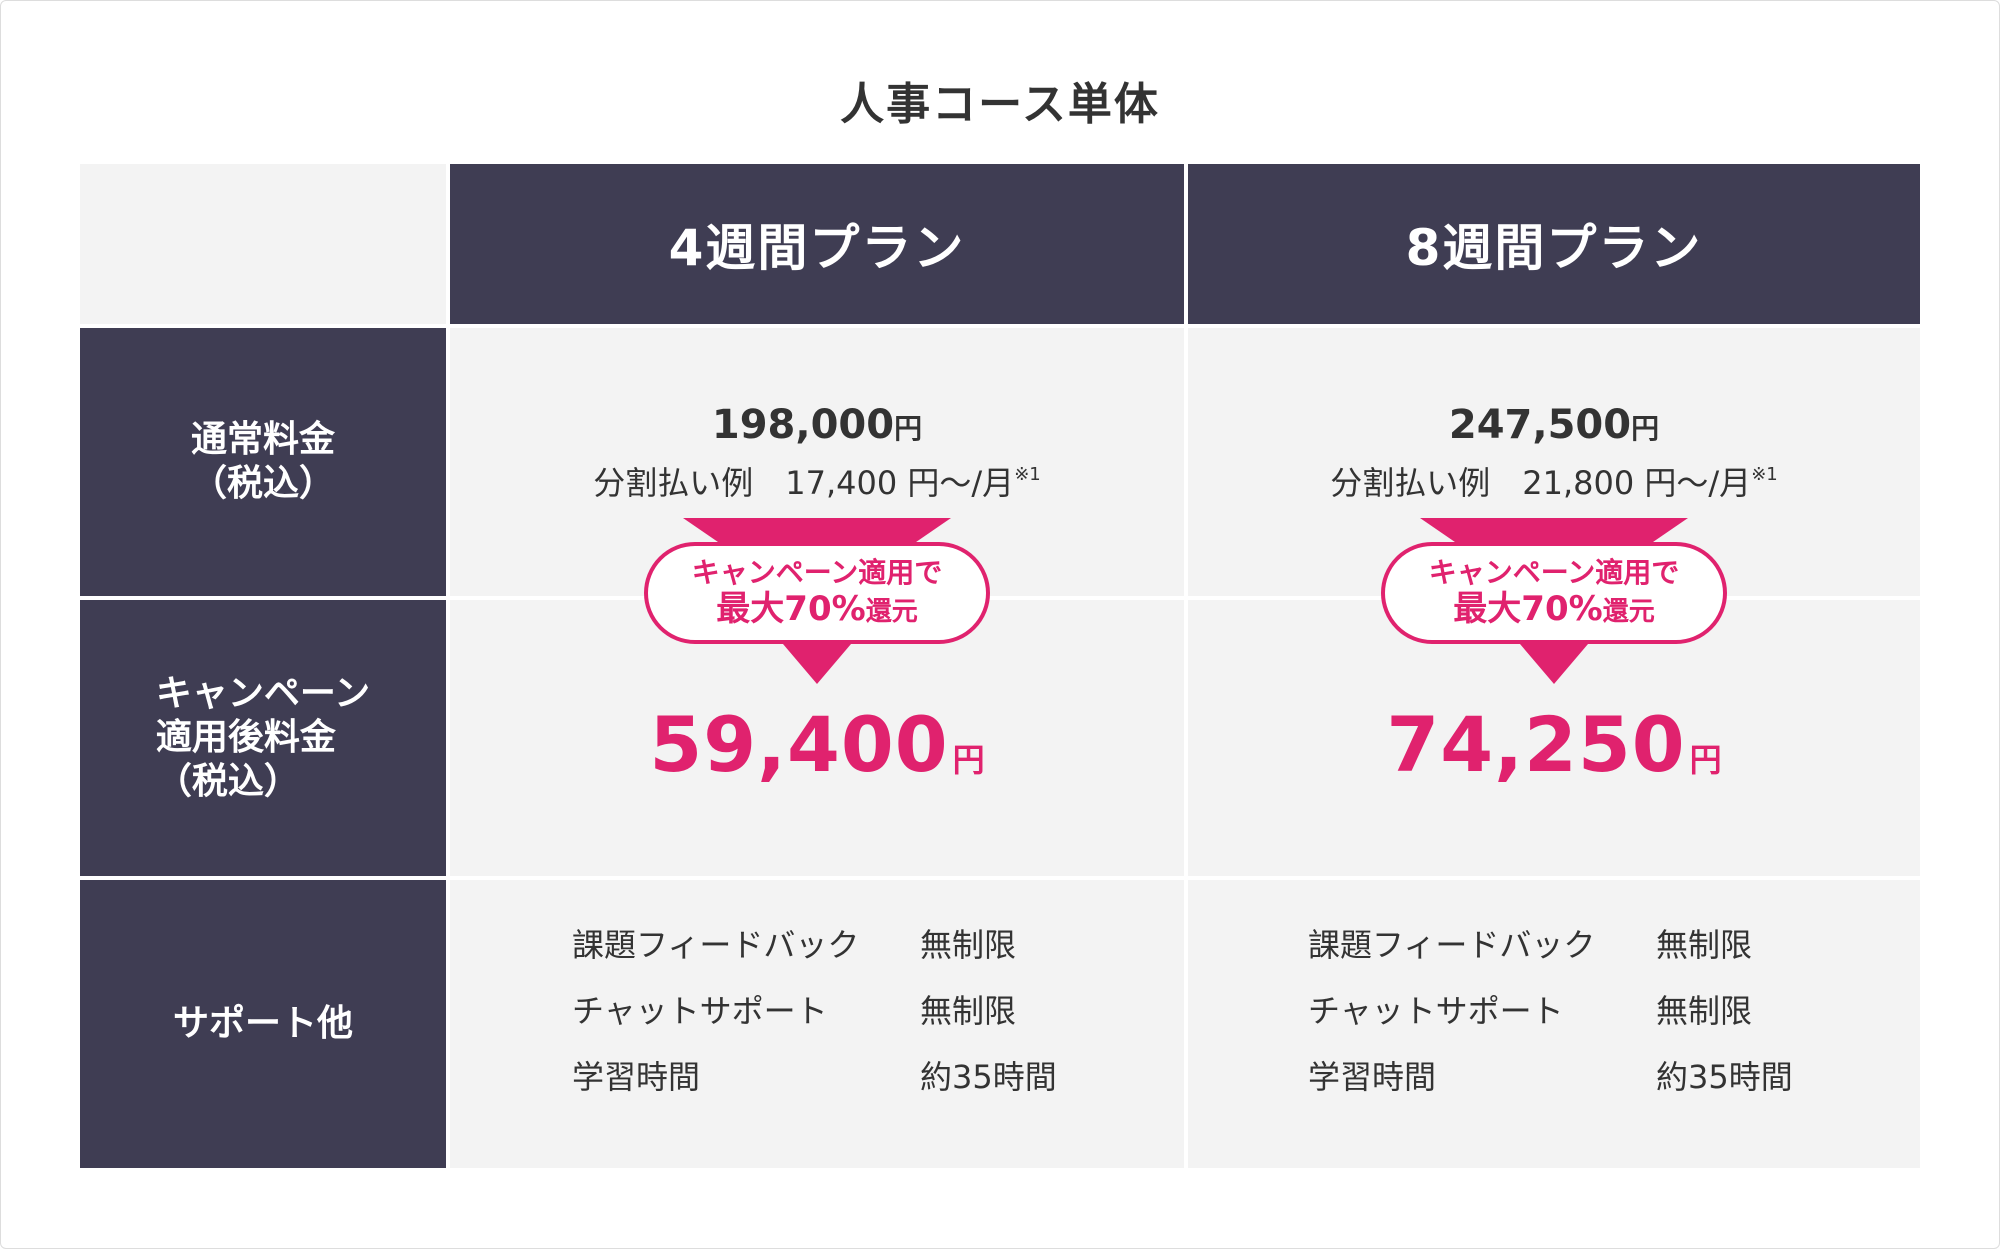  What do you see at coordinates (817, 425) in the screenshot?
I see `normal-price-4week: 198,000円` at bounding box center [817, 425].